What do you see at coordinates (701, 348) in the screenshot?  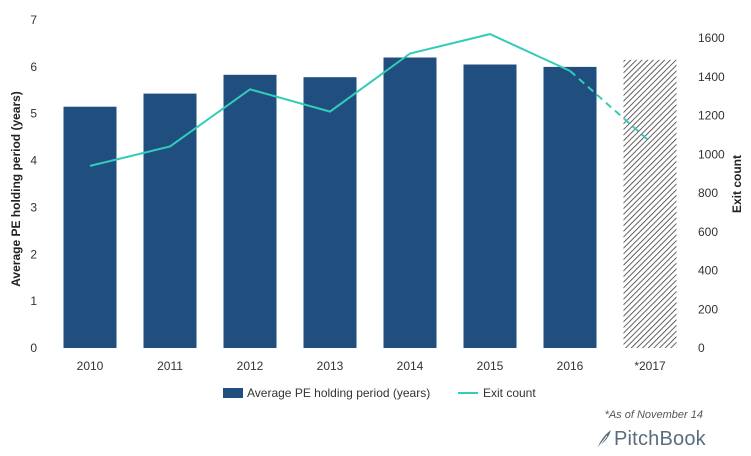 I see `y2-tick-label: 0` at bounding box center [701, 348].